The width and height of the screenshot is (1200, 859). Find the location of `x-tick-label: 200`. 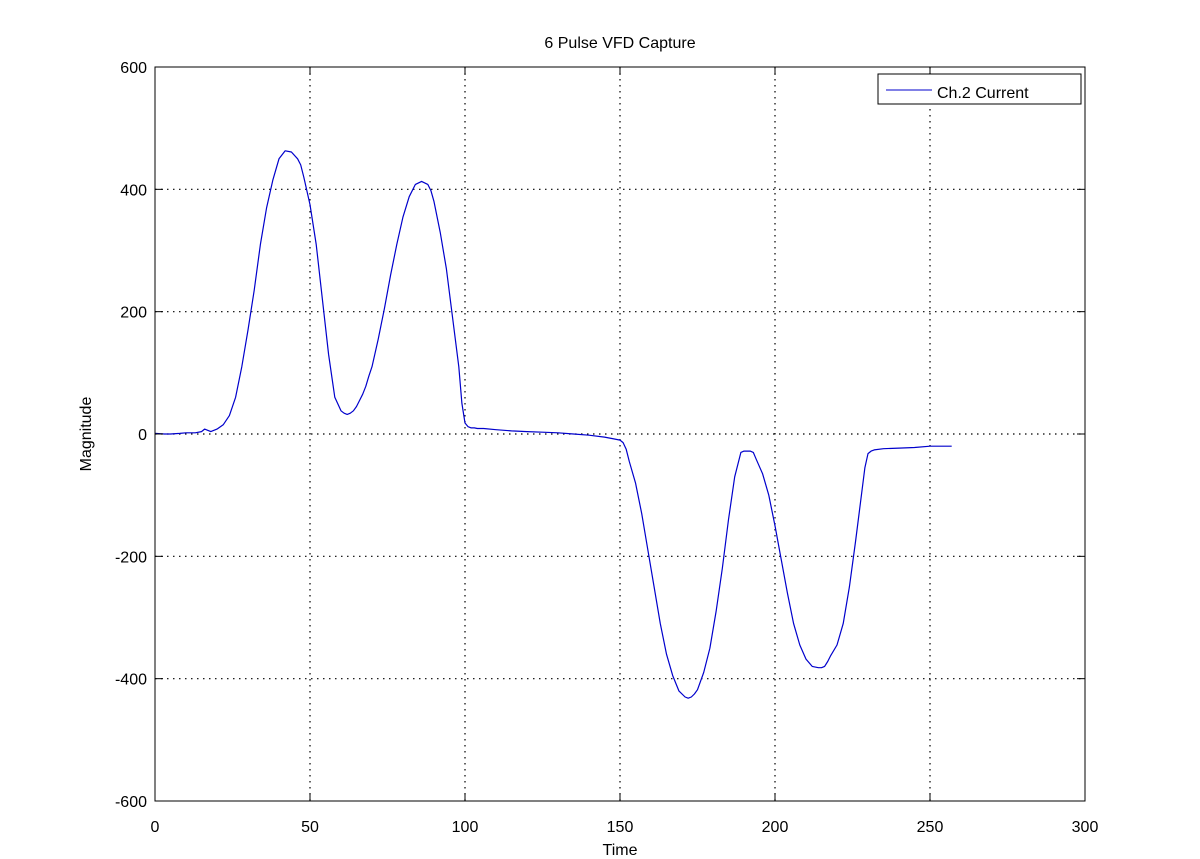

x-tick-label: 200 is located at coordinates (775, 827).